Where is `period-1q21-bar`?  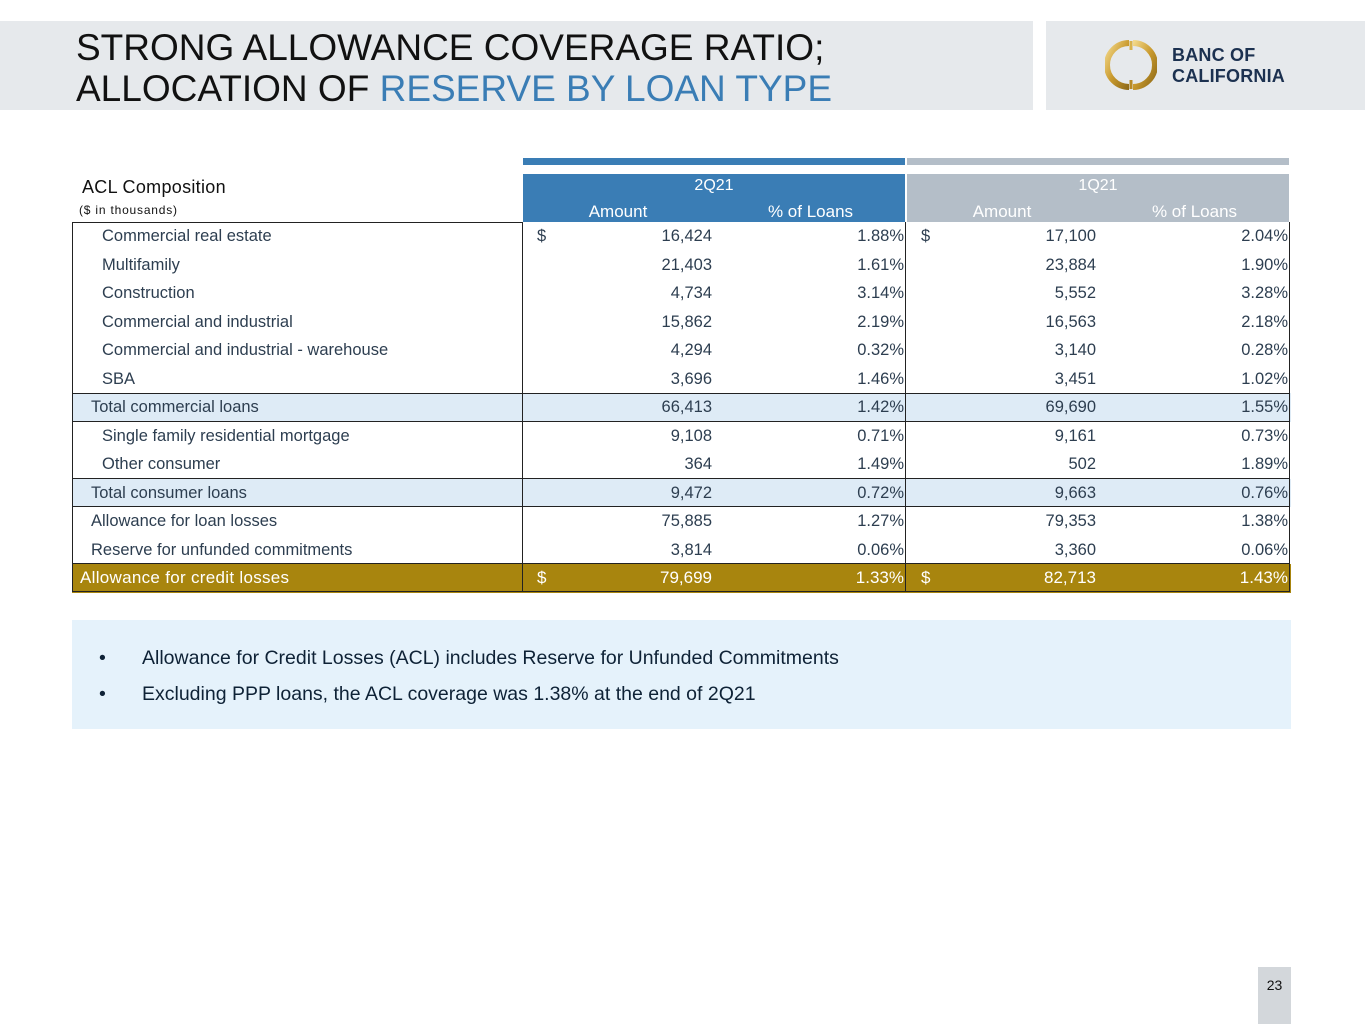 period-1q21-bar is located at coordinates (1098, 161).